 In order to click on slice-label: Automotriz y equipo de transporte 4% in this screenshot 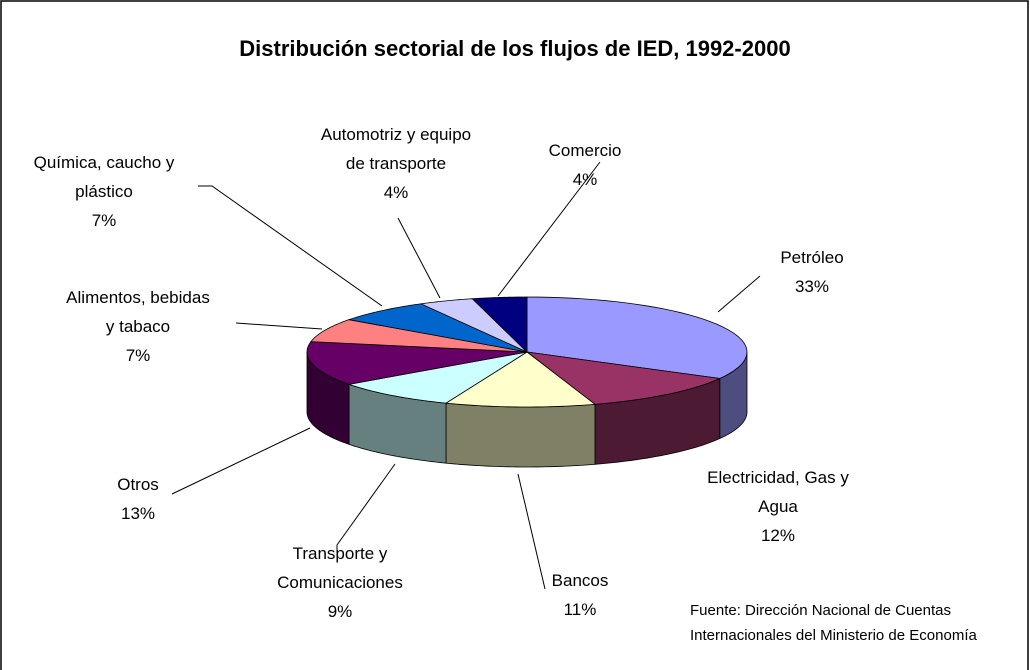, I will do `click(396, 163)`.